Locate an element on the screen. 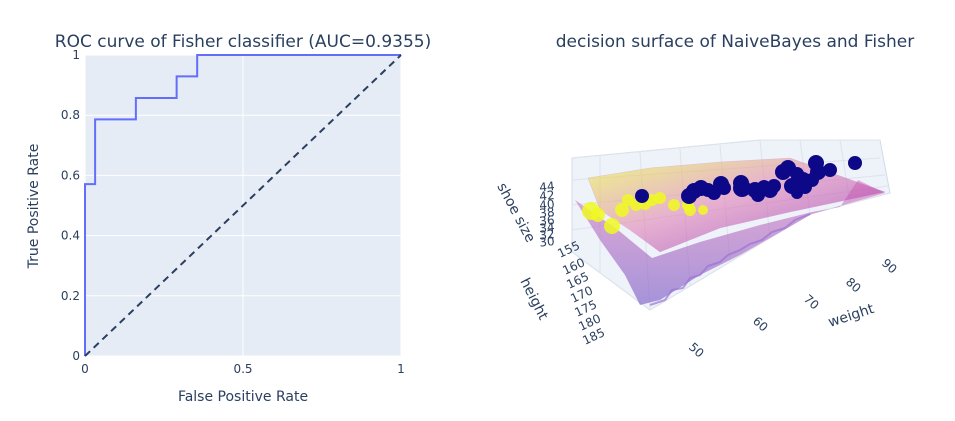 The width and height of the screenshot is (955, 421). z-tick-label: 40 is located at coordinates (547, 205).